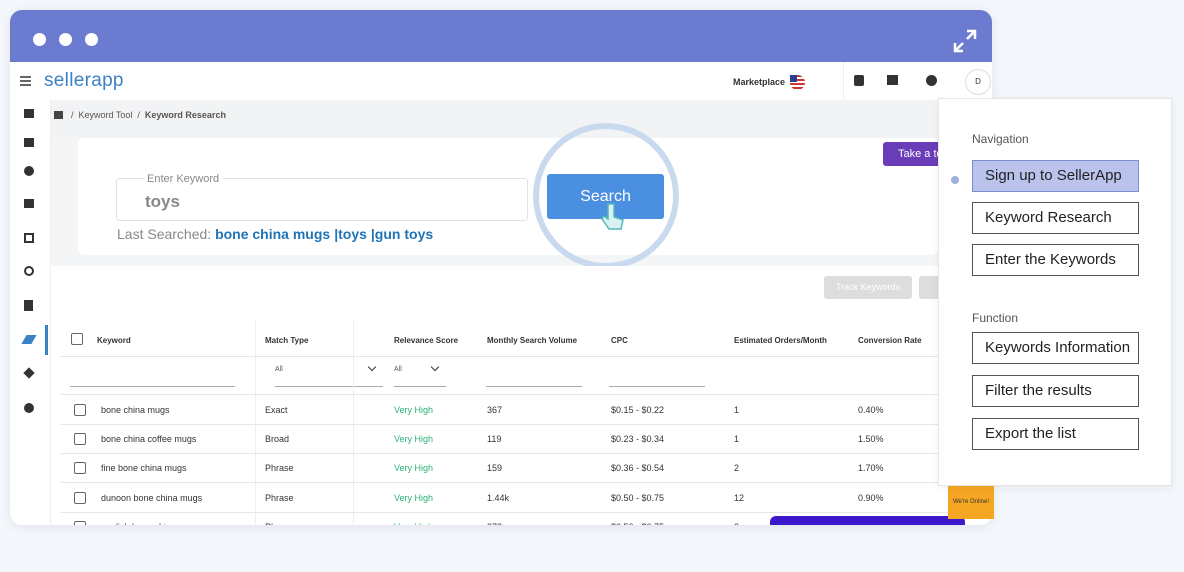 The image size is (1184, 572). Describe the element at coordinates (494, 523) in the screenshot. I see `cell: 378` at that location.